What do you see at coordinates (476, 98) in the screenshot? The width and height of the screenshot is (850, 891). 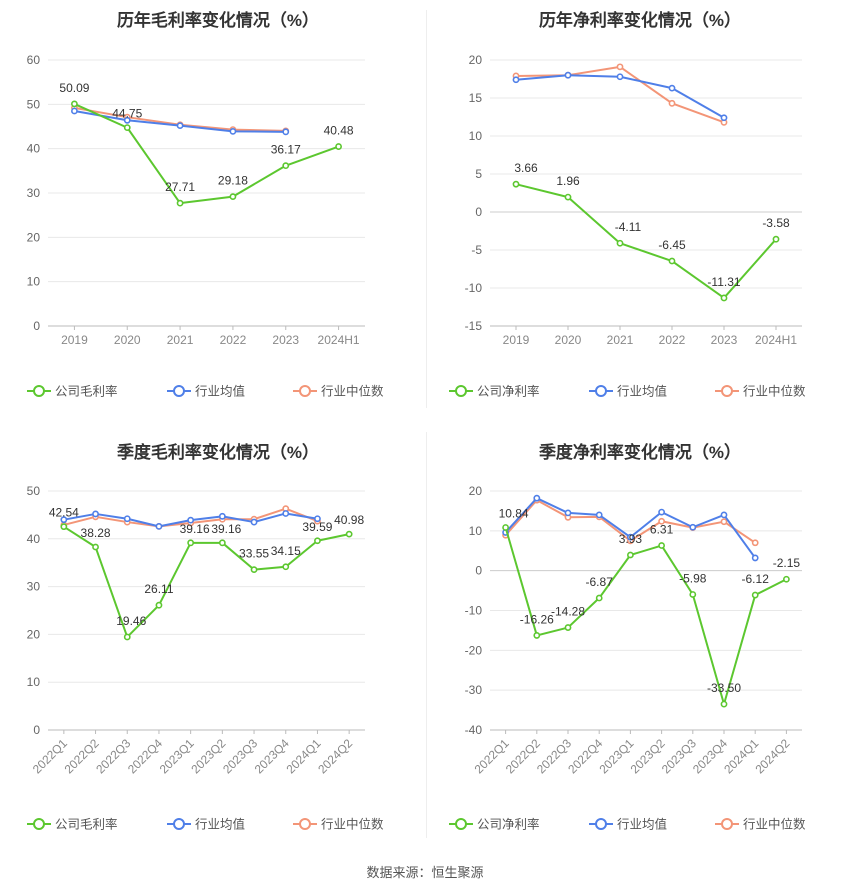 I see `y-tick-label: 15` at bounding box center [476, 98].